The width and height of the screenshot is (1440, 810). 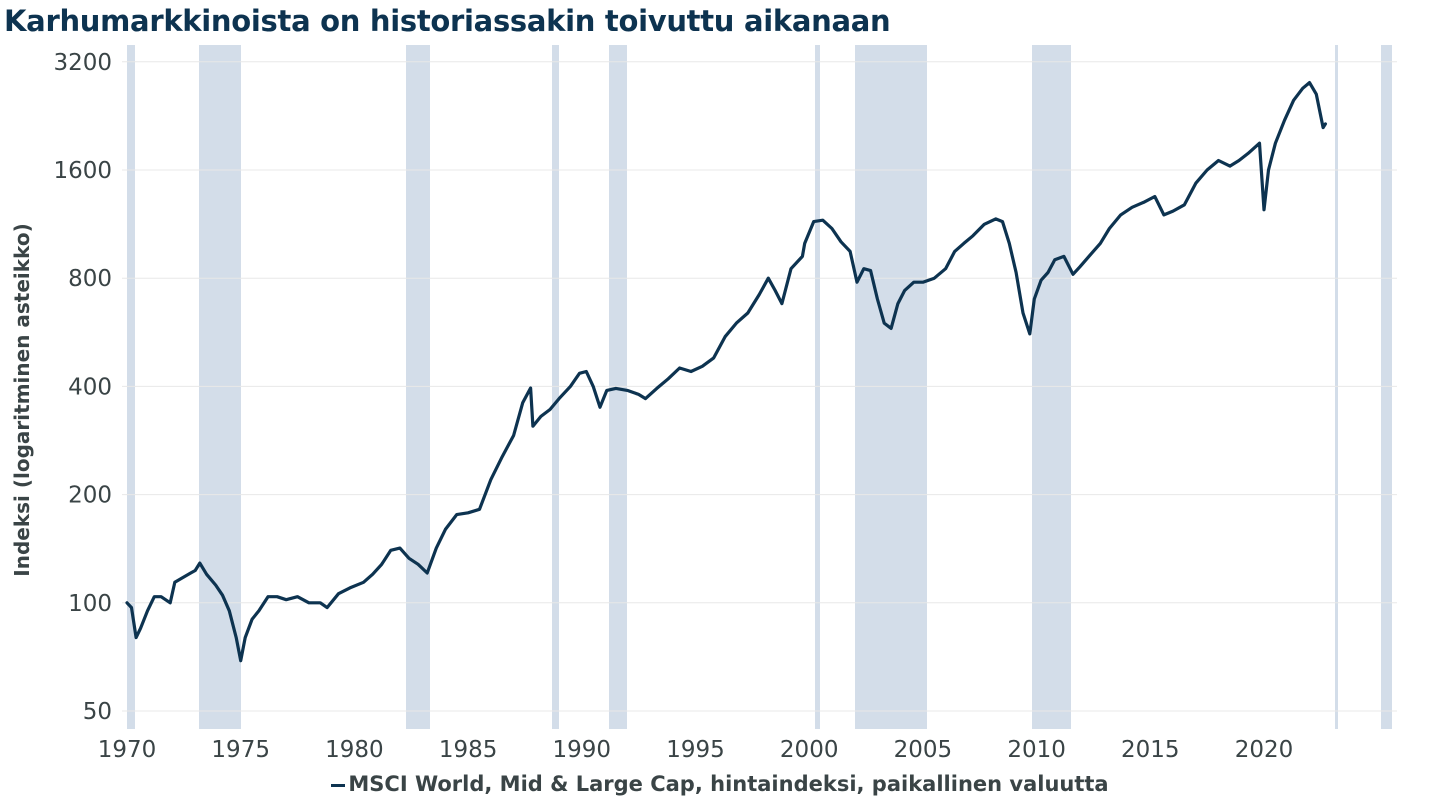 What do you see at coordinates (90, 387) in the screenshot?
I see `y-tick-label: 400` at bounding box center [90, 387].